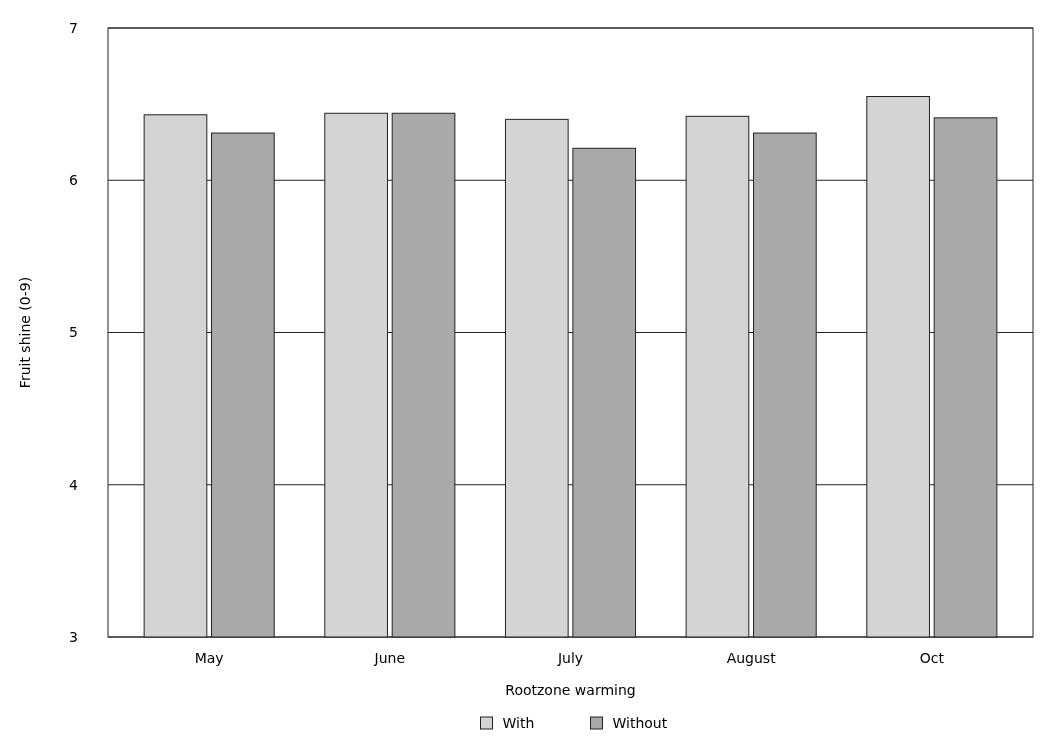 This screenshot has height=755, width=1051. I want to click on x-tick-label: May, so click(209, 658).